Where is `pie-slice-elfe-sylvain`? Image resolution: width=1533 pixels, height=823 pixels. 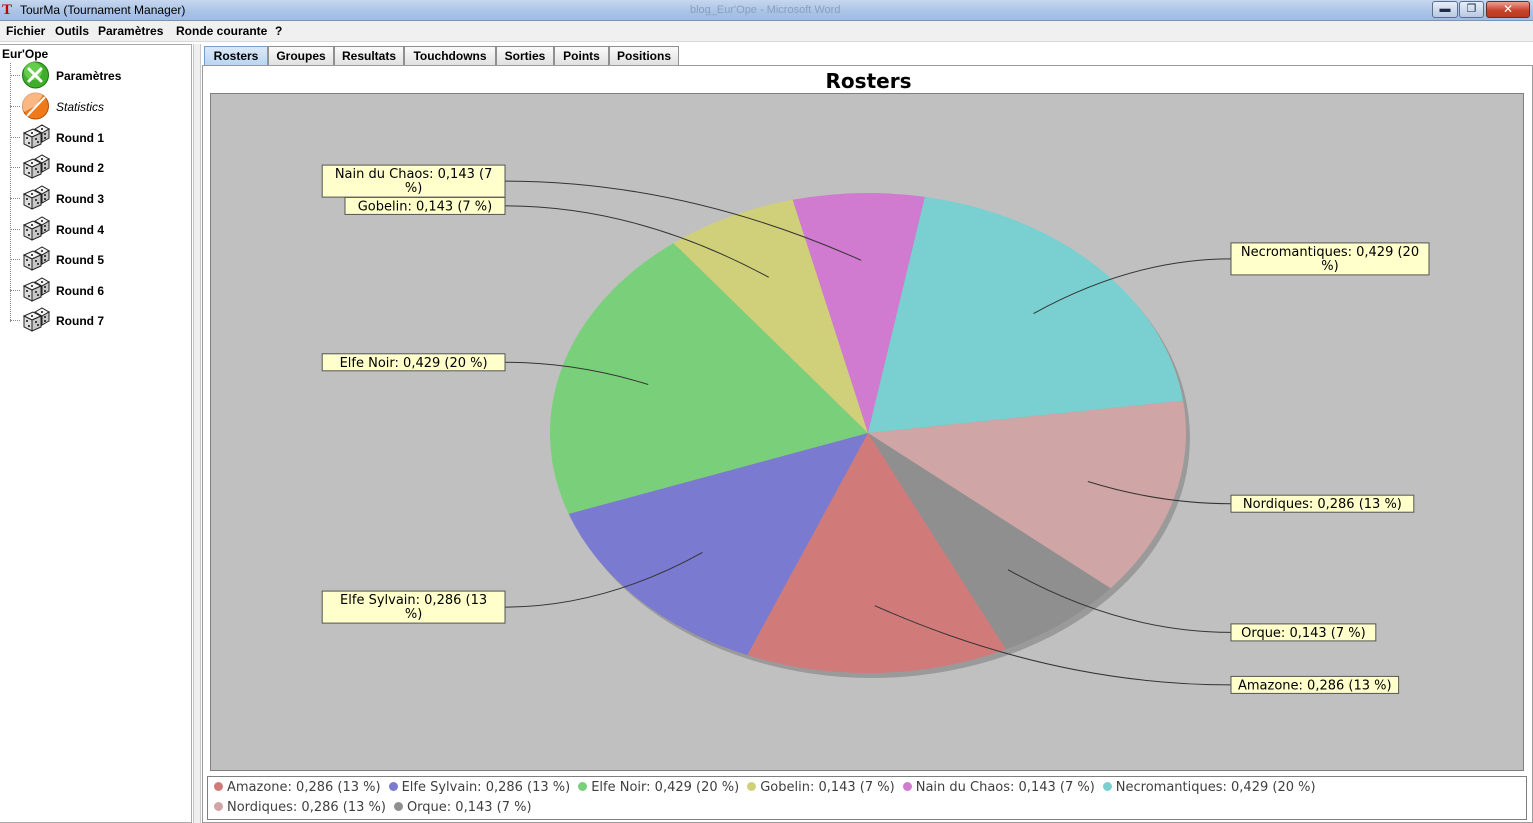 pie-slice-elfe-sylvain is located at coordinates (718, 544).